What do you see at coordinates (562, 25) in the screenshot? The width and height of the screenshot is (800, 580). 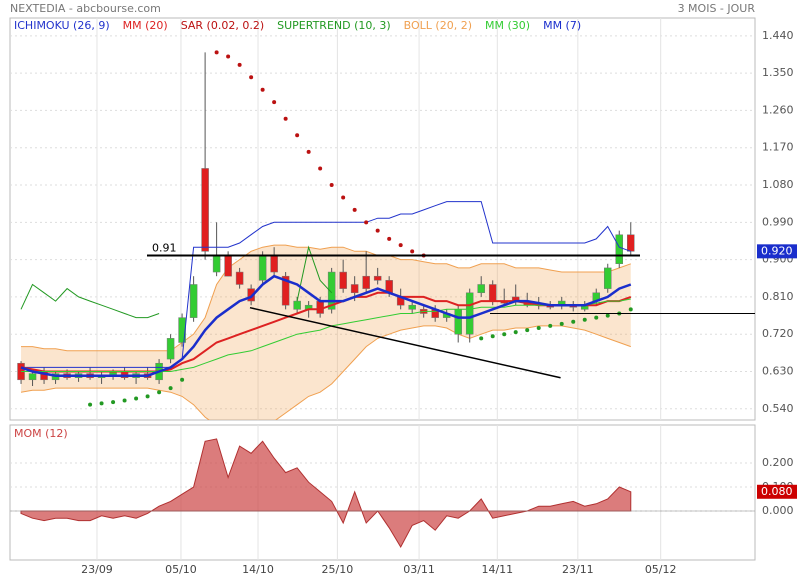 I see `legend-entry: MM (7)` at bounding box center [562, 25].